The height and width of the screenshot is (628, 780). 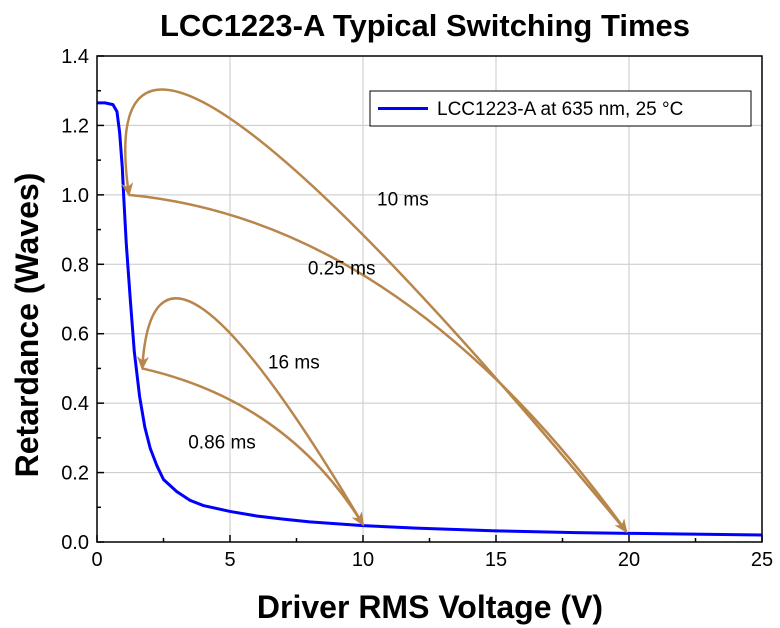 I want to click on annotation-label: 16 ms, so click(x=294, y=362).